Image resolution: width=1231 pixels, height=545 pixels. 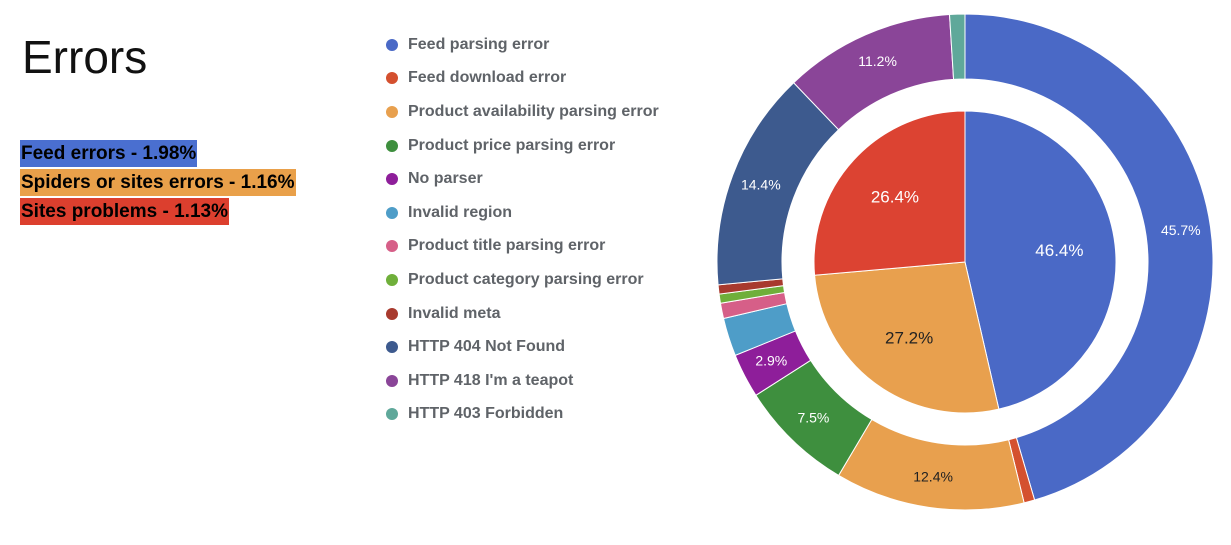 What do you see at coordinates (487, 78) in the screenshot?
I see `legend-label: Feed download error` at bounding box center [487, 78].